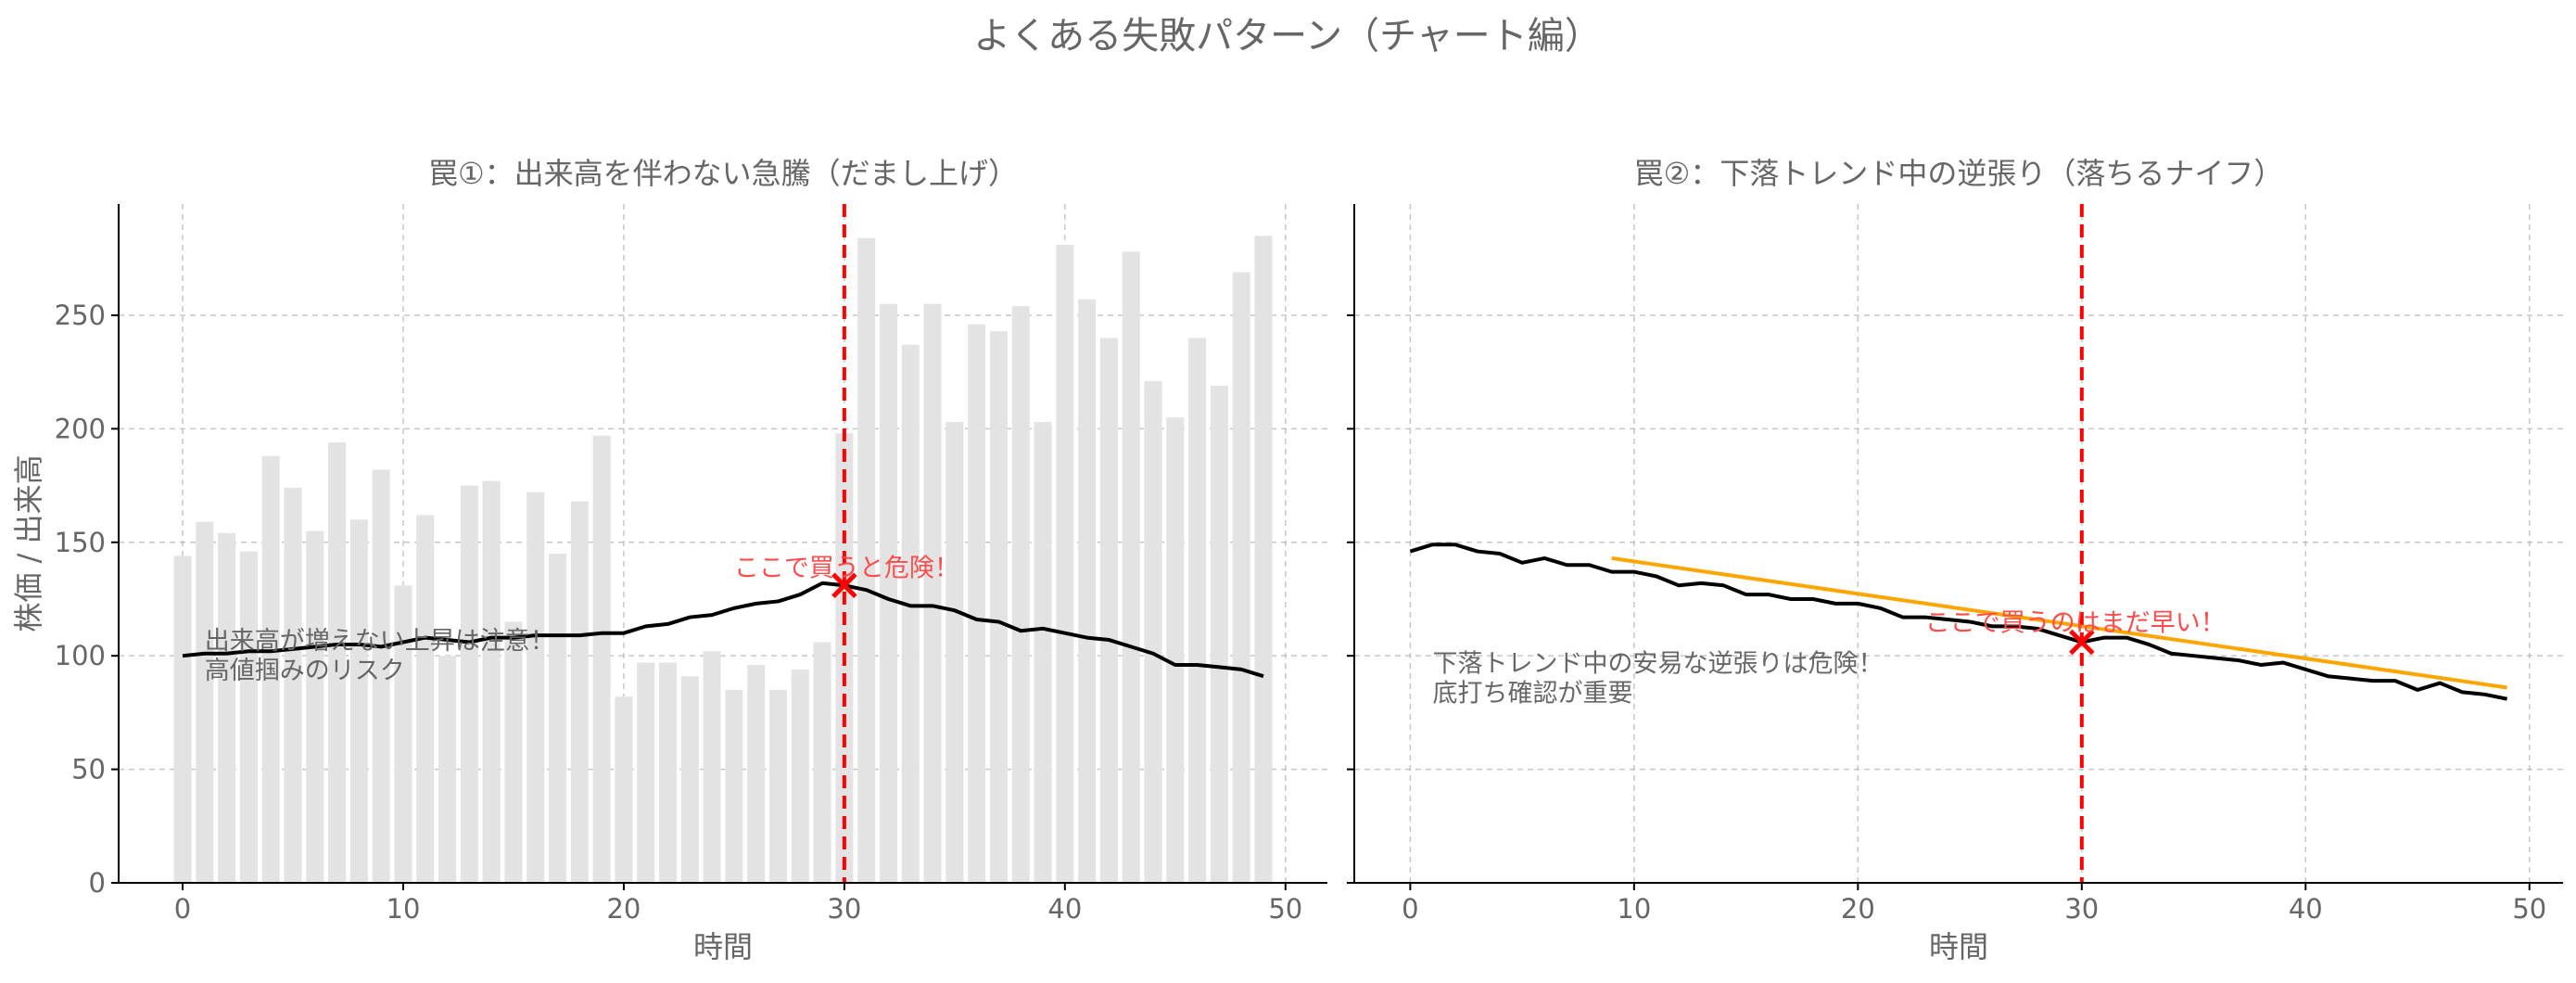  Describe the element at coordinates (1533, 693) in the screenshot. I see `note-annotation: 底打ち確認が重要` at that location.